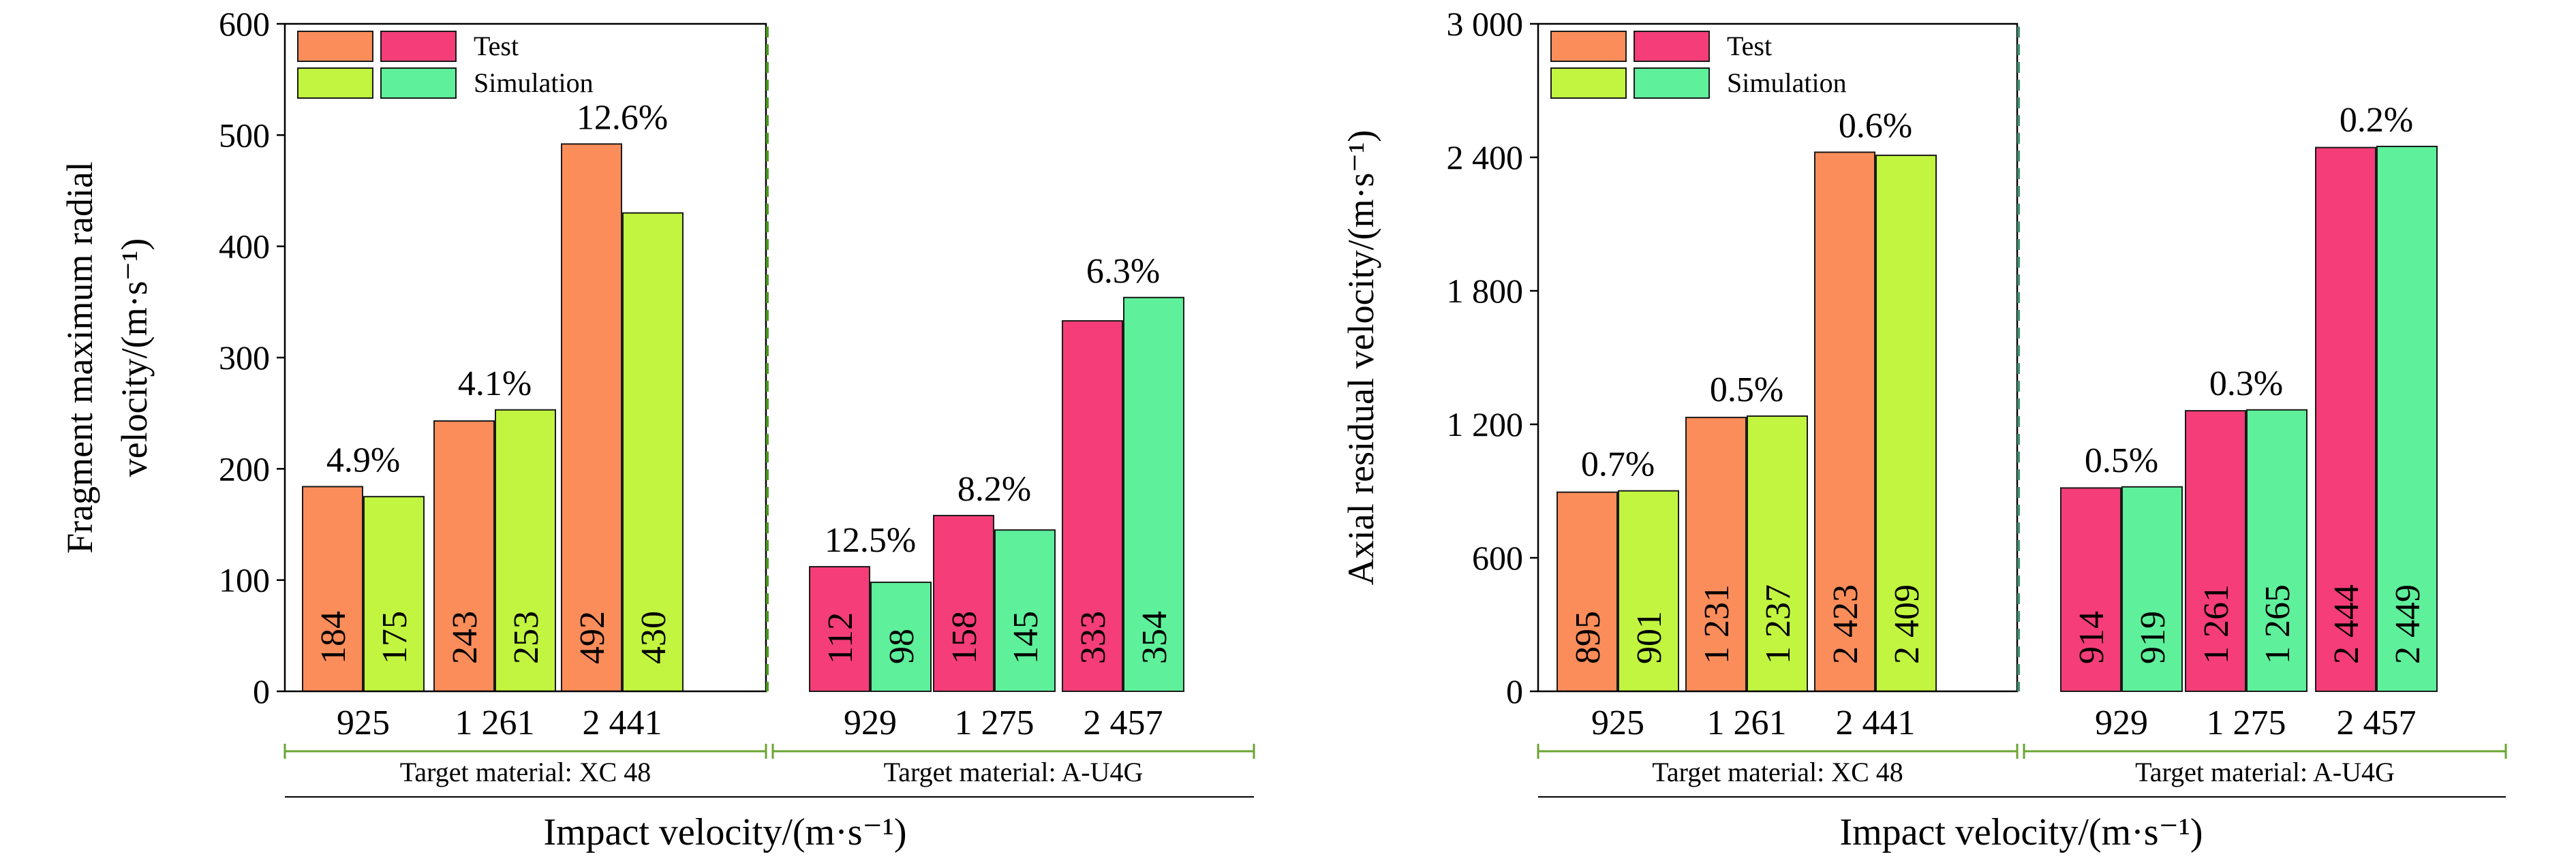 The height and width of the screenshot is (865, 2576). What do you see at coordinates (1618, 465) in the screenshot?
I see `error-percent-label: 0.7%` at bounding box center [1618, 465].